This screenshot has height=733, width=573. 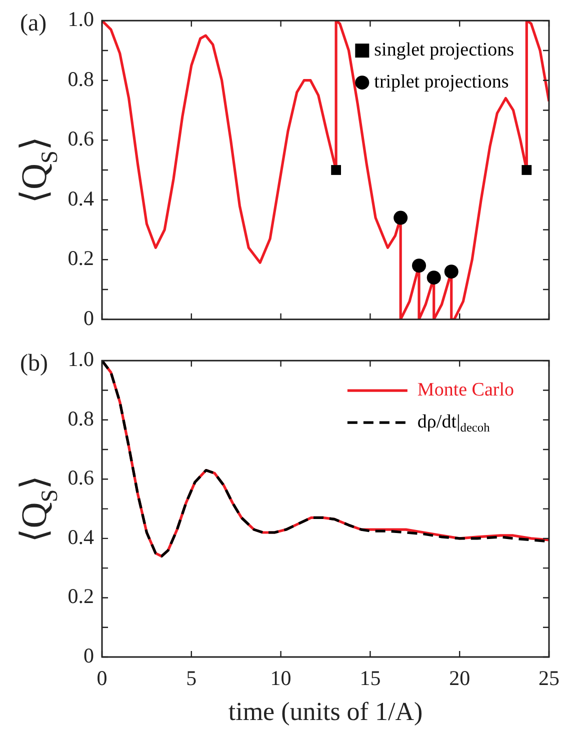 I want to click on x-tick-label: 10, so click(x=281, y=678).